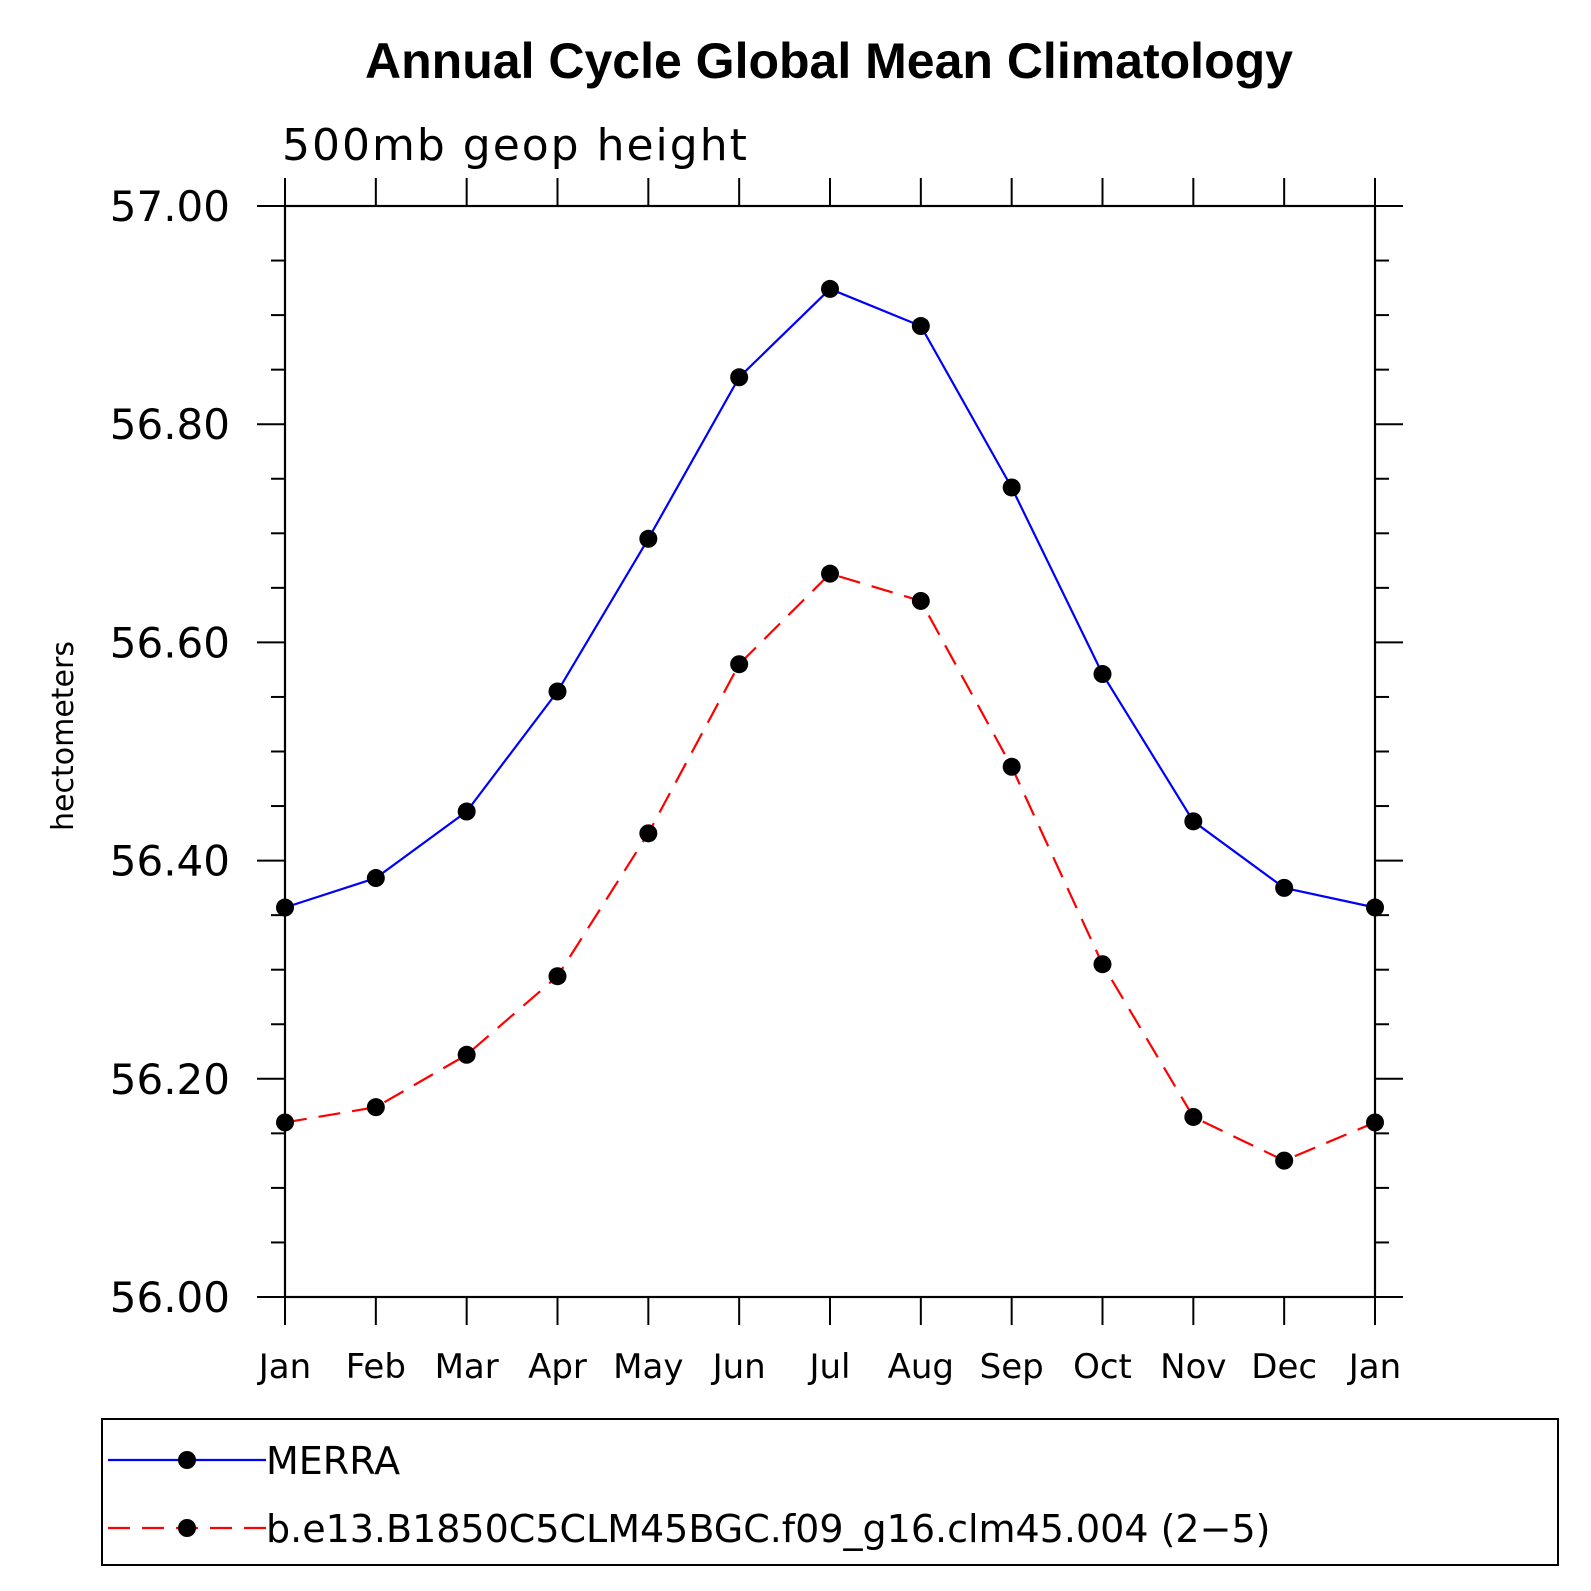 The width and height of the screenshot is (1591, 1591). What do you see at coordinates (170, 424) in the screenshot?
I see `y-tick-label: 56.80` at bounding box center [170, 424].